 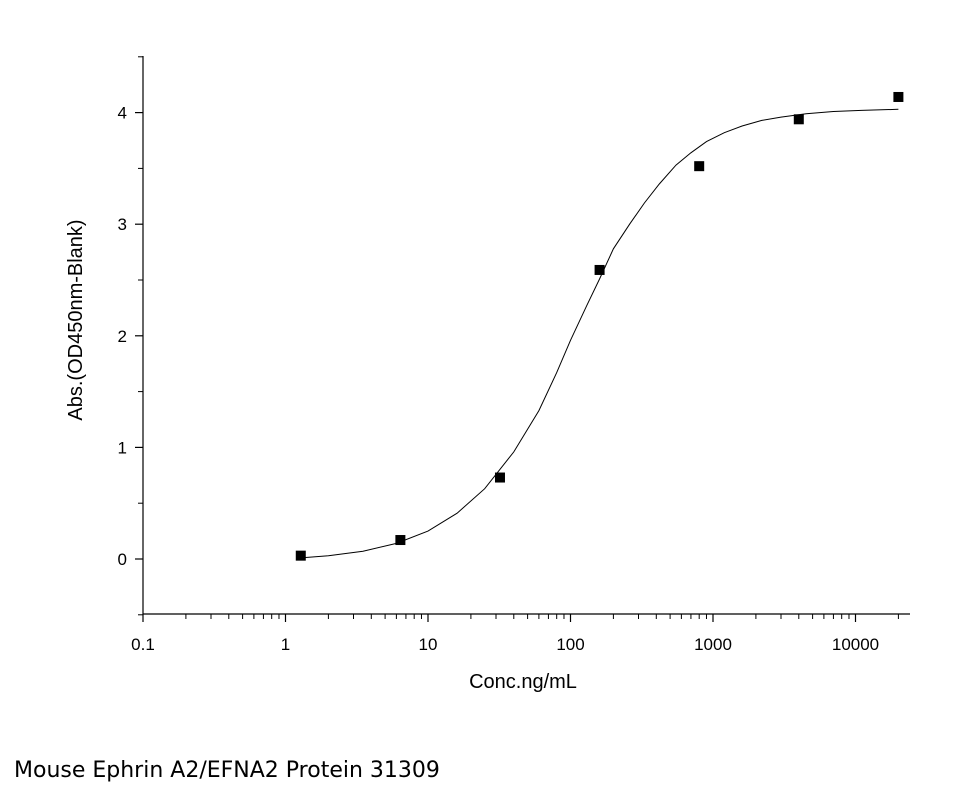 I want to click on x-tick-label: 100, so click(x=570, y=644).